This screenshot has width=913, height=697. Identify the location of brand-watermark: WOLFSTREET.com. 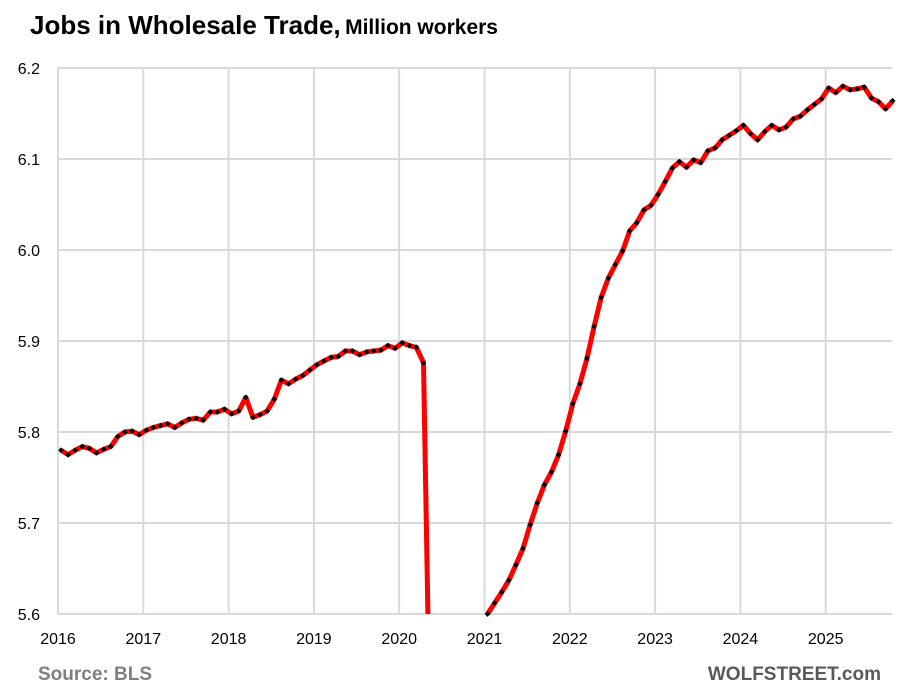
(794, 674).